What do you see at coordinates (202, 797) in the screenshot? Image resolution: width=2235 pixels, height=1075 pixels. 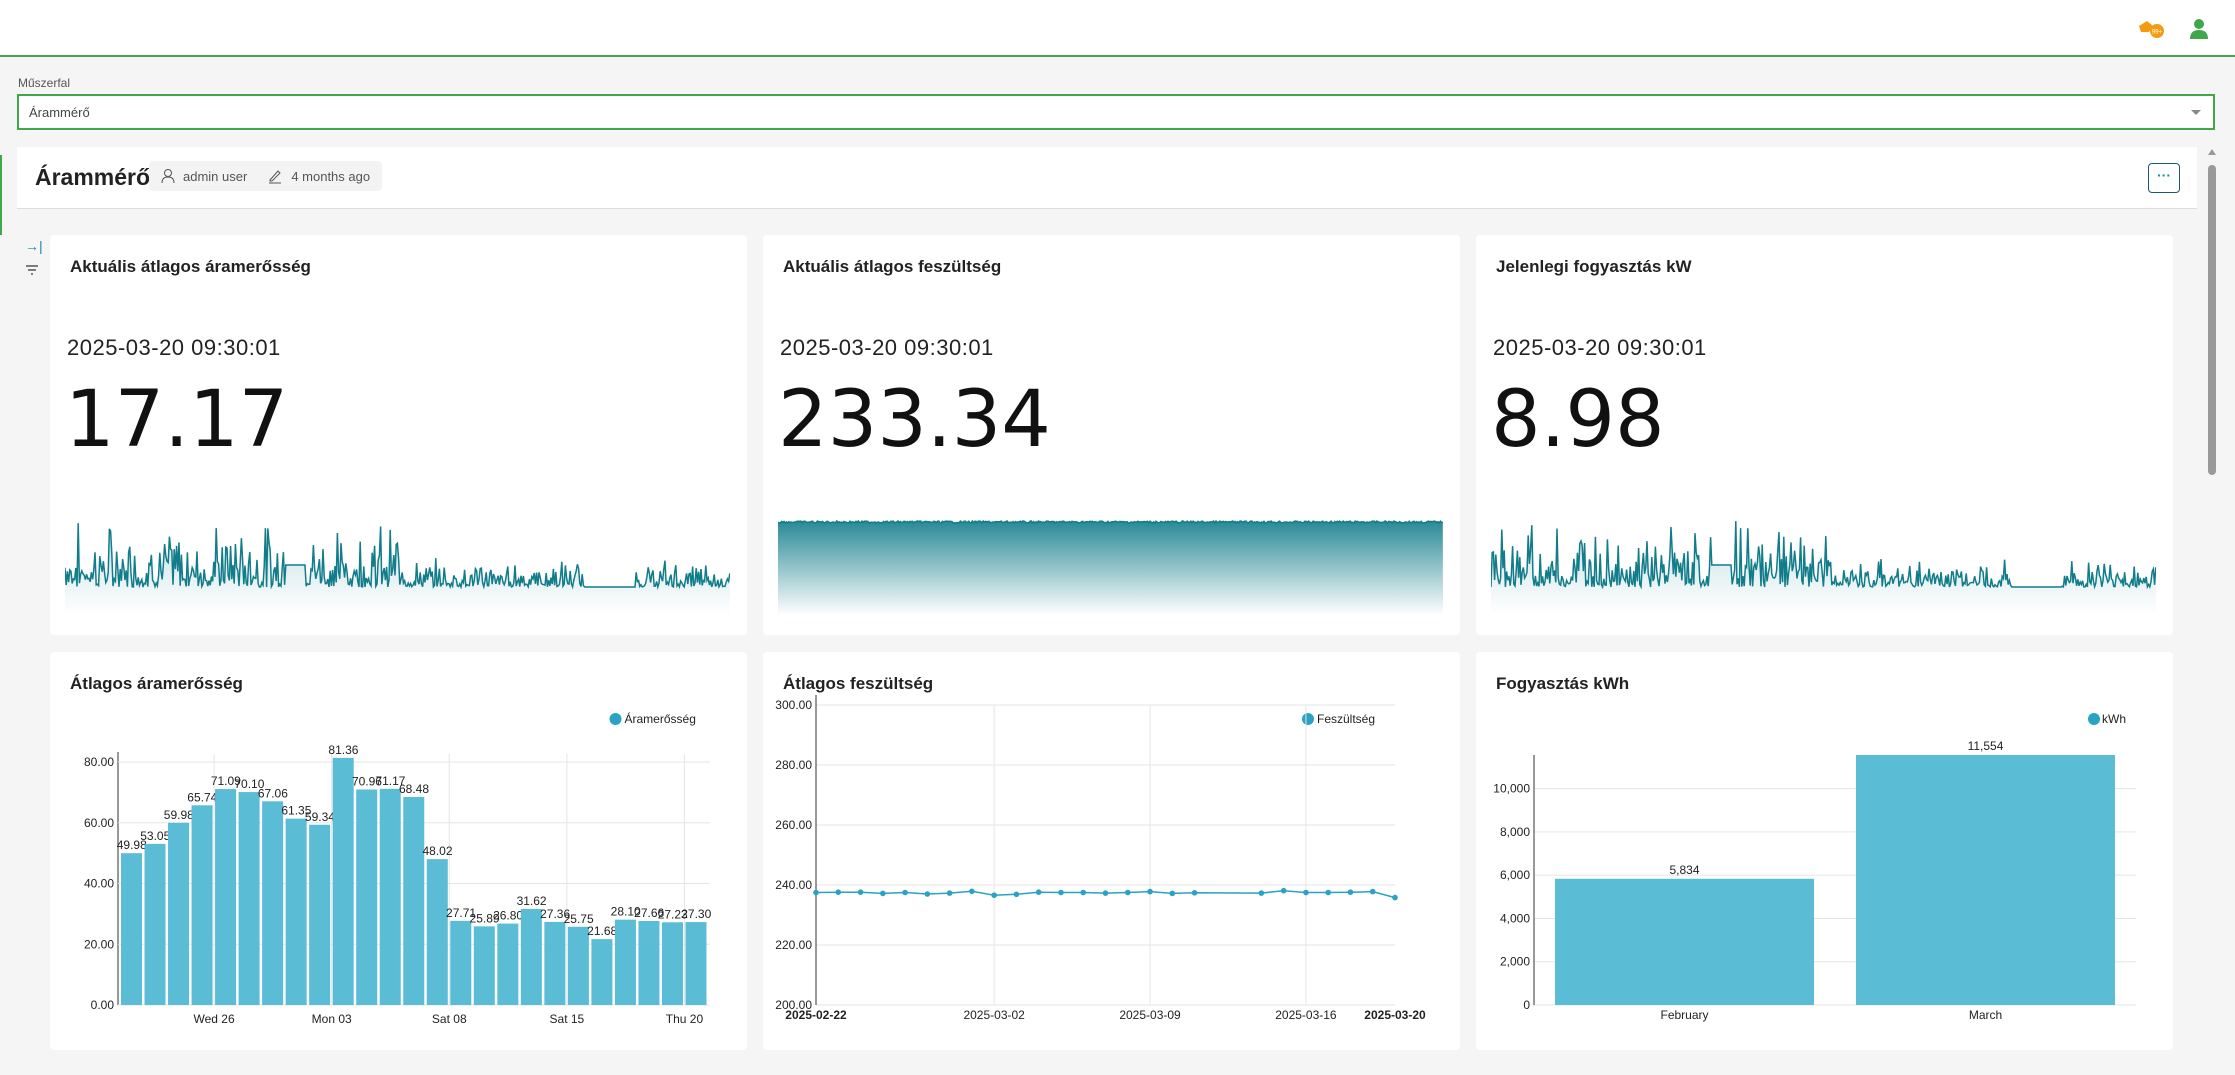 I see `data-label: 65.74` at bounding box center [202, 797].